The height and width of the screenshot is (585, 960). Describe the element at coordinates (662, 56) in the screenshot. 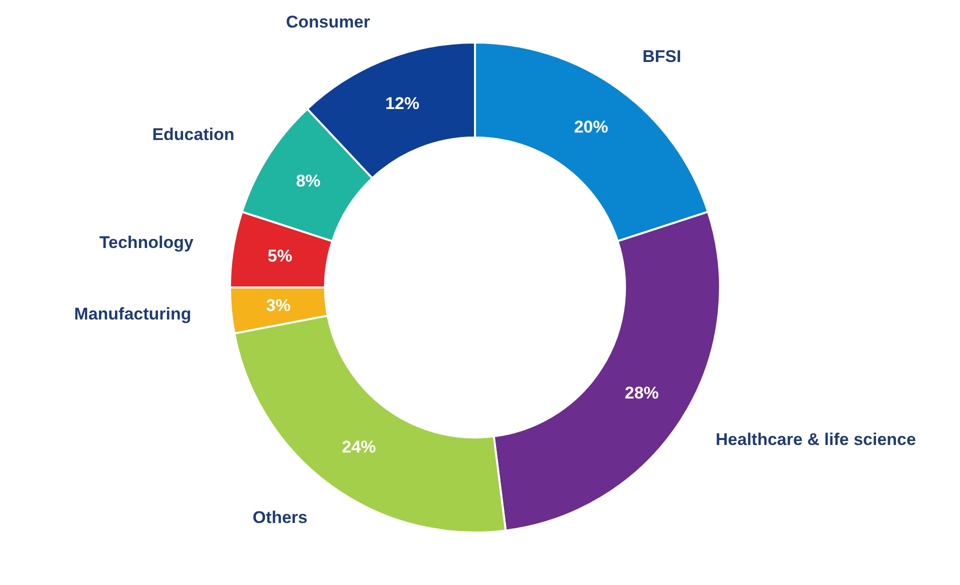

I see `slice-label: BFSI` at that location.